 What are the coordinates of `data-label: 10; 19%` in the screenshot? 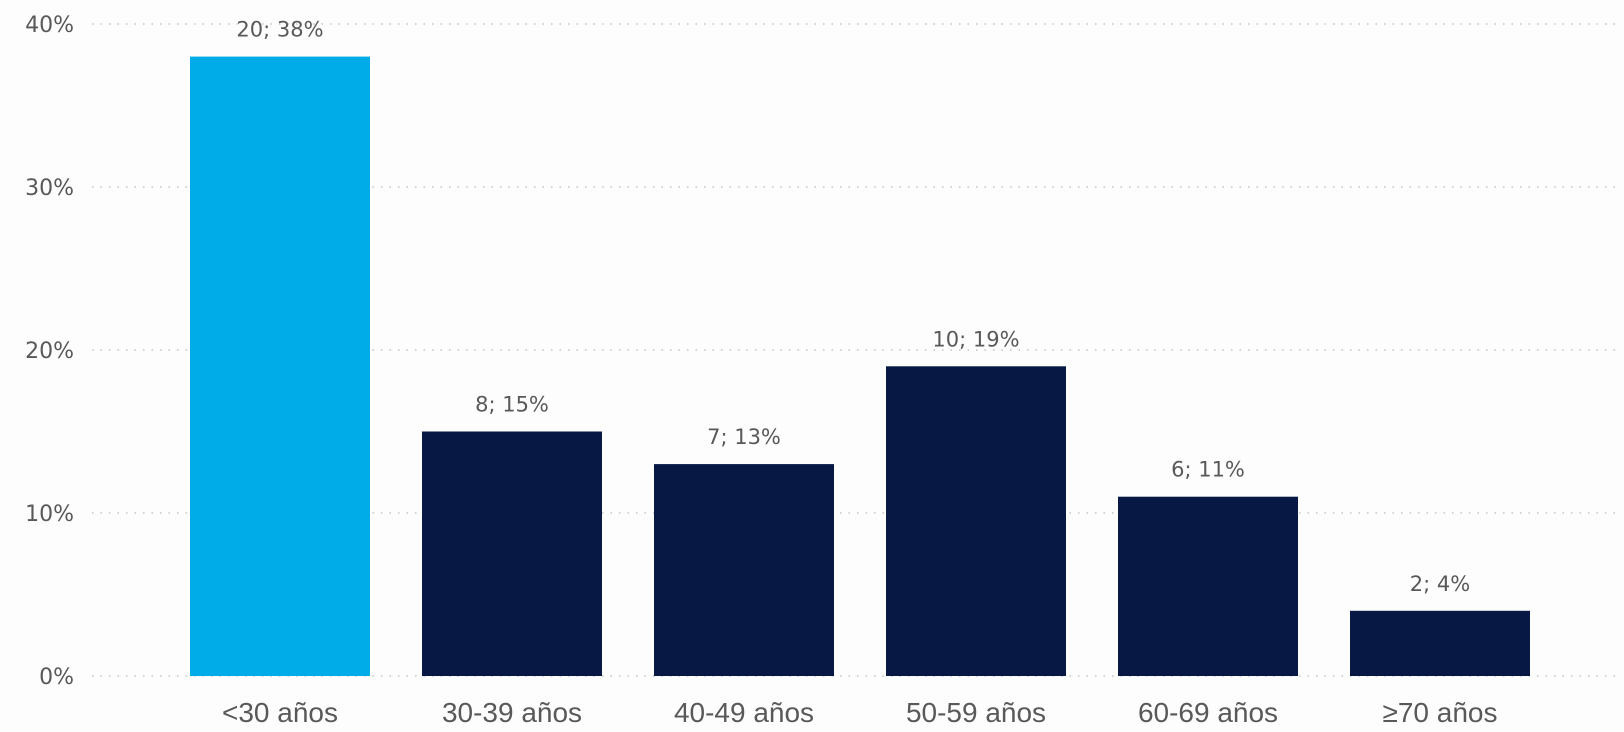 It's located at (975, 339).